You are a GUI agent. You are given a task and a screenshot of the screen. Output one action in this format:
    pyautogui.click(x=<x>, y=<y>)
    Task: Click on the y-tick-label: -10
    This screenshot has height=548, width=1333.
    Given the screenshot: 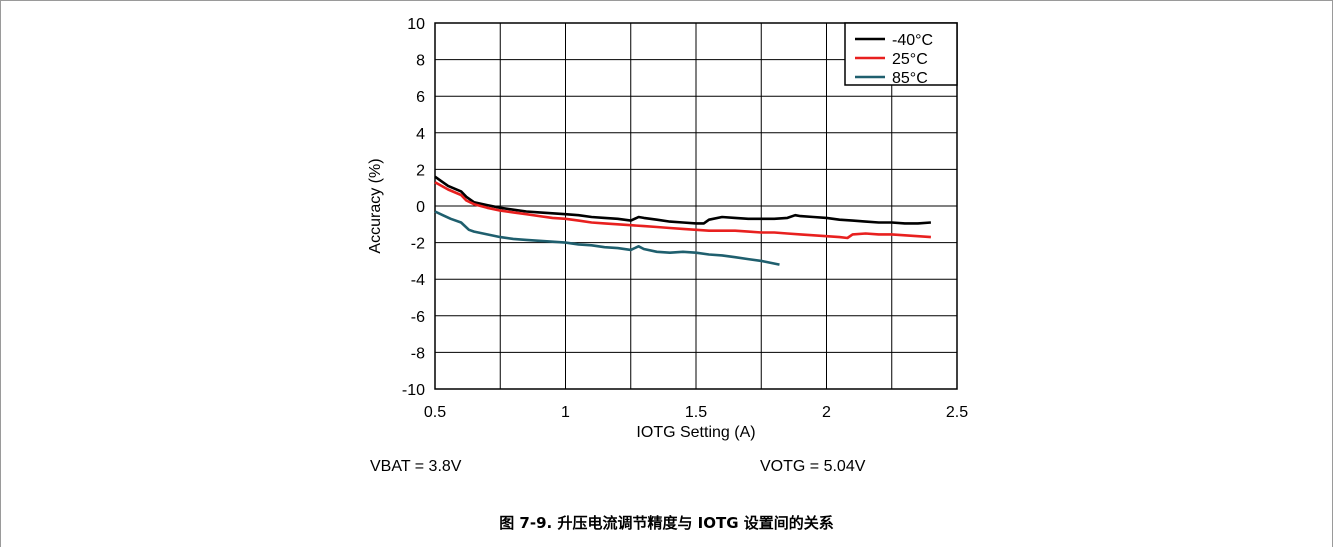 What is the action you would take?
    pyautogui.click(x=413, y=390)
    